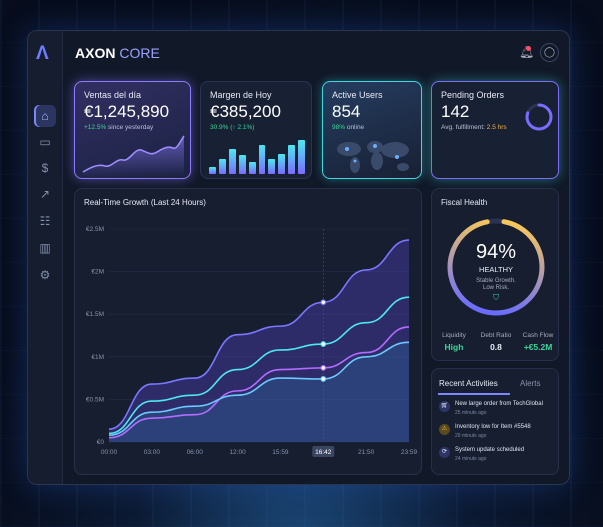  Describe the element at coordinates (45, 168) in the screenshot. I see `dollar-icon: $` at that location.